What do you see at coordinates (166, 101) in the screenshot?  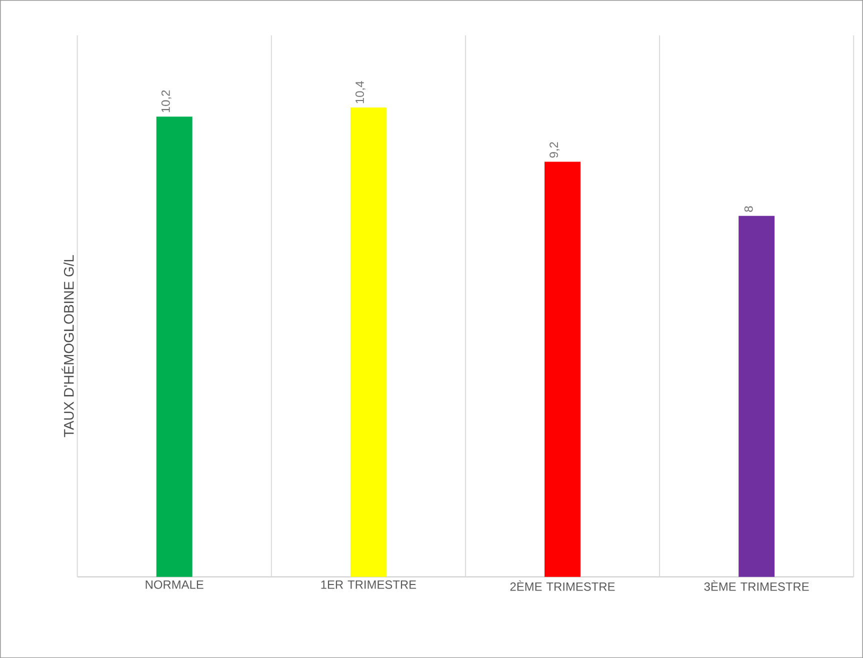 I see `data-label: 10,2` at bounding box center [166, 101].